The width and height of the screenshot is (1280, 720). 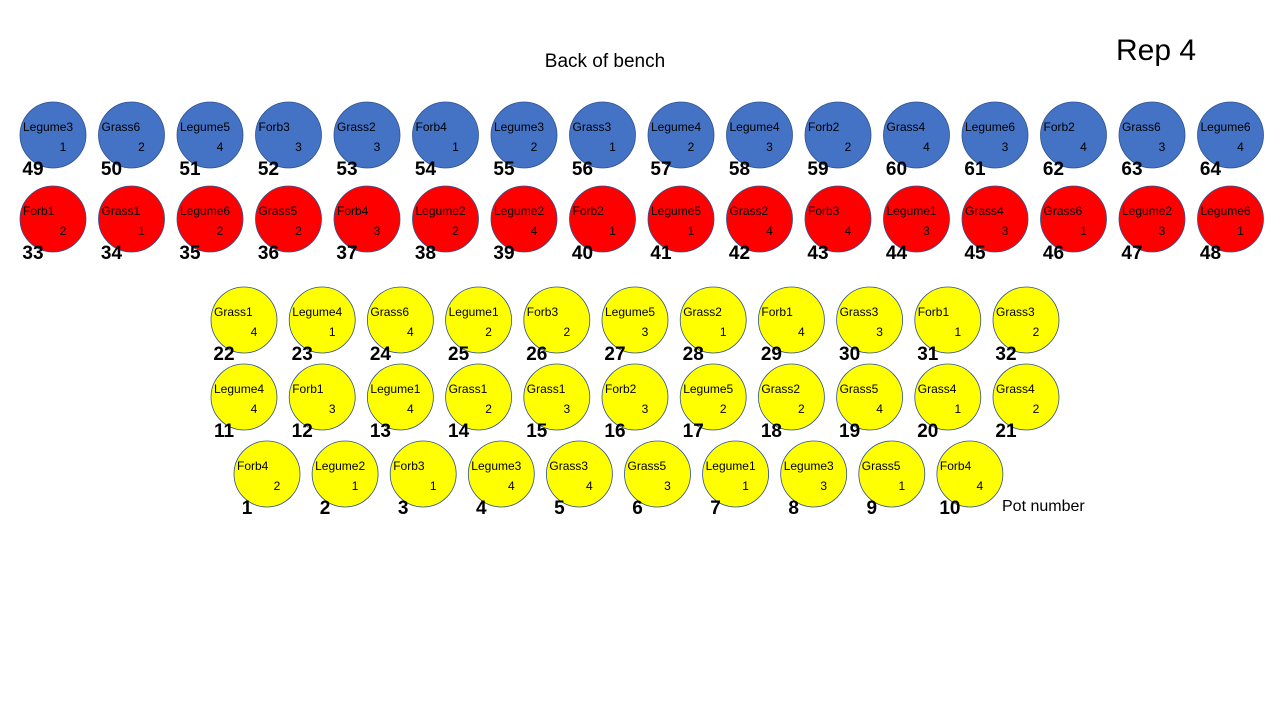 What do you see at coordinates (325, 508) in the screenshot?
I see `pot-number: 2` at bounding box center [325, 508].